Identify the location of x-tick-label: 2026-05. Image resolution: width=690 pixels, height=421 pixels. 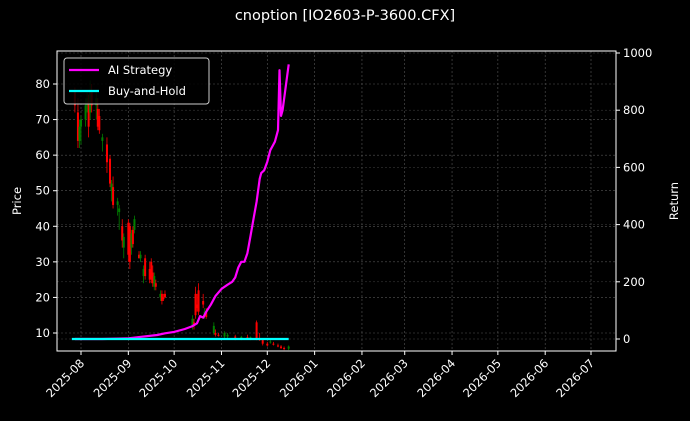
(482, 378).